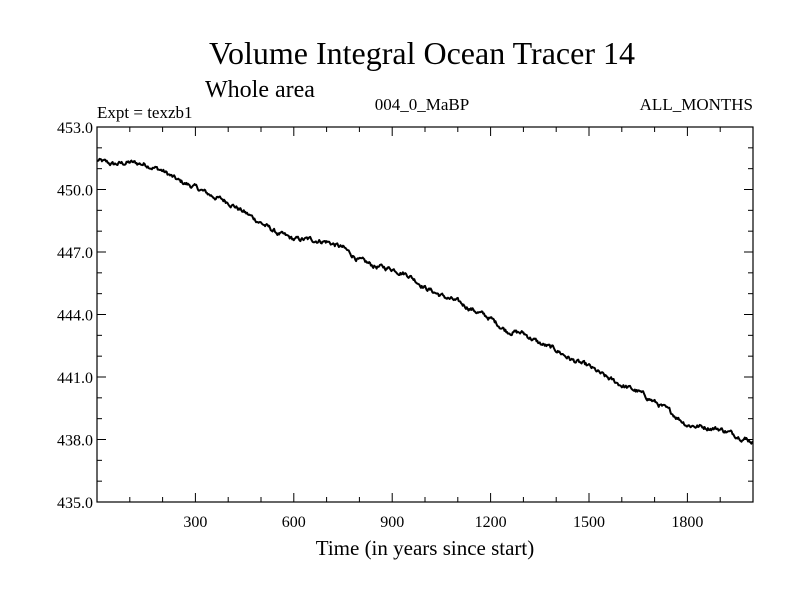  Describe the element at coordinates (195, 522) in the screenshot. I see `x-tick-label: 300` at that location.